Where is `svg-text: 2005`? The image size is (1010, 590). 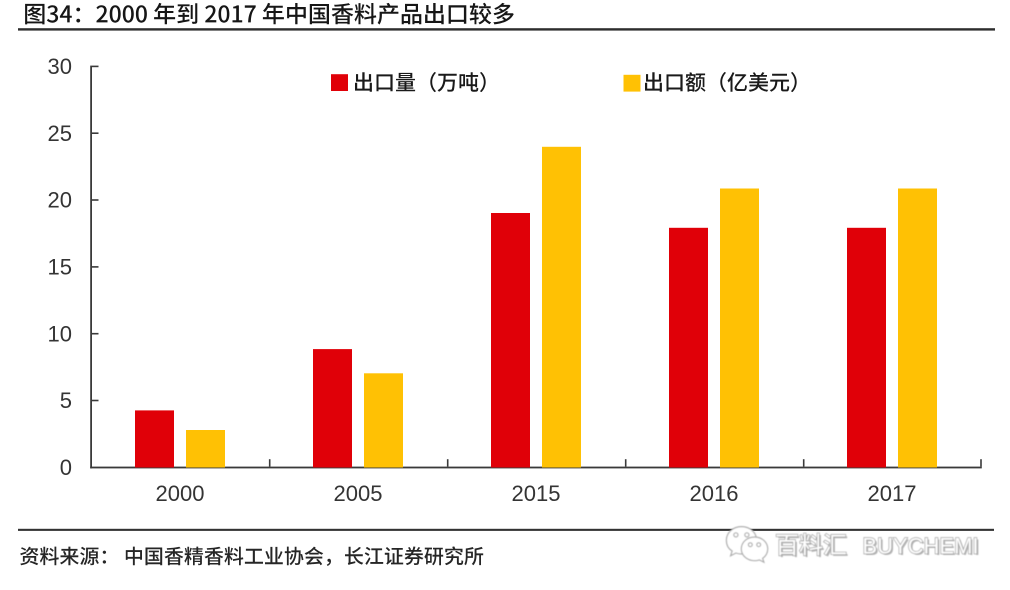
svg-text: 2005 is located at coordinates (358, 493).